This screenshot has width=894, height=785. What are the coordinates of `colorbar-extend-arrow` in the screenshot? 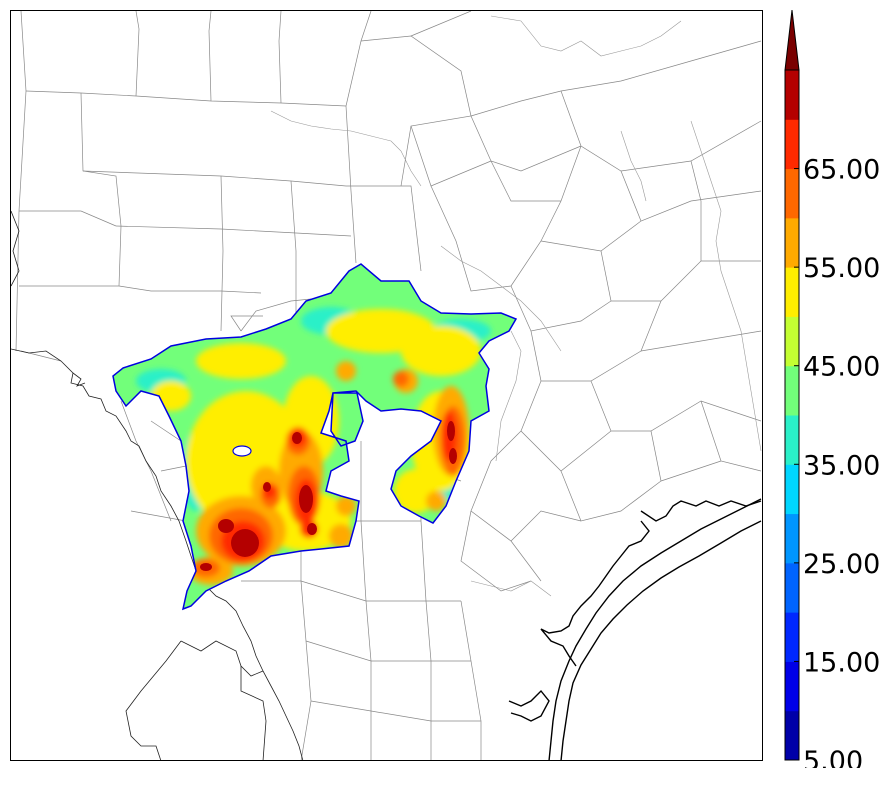 It's located at (792, 40).